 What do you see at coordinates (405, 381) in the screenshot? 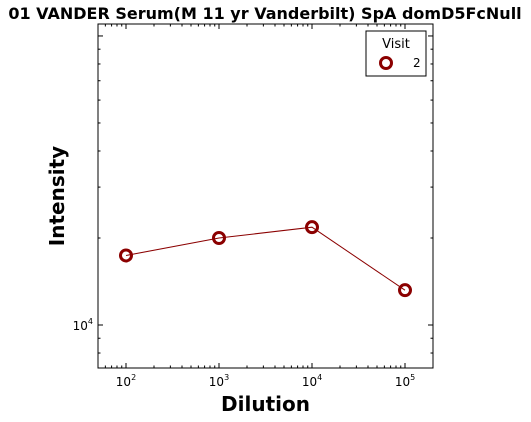
I see `x-tick-label: 10⁵` at bounding box center [405, 381].